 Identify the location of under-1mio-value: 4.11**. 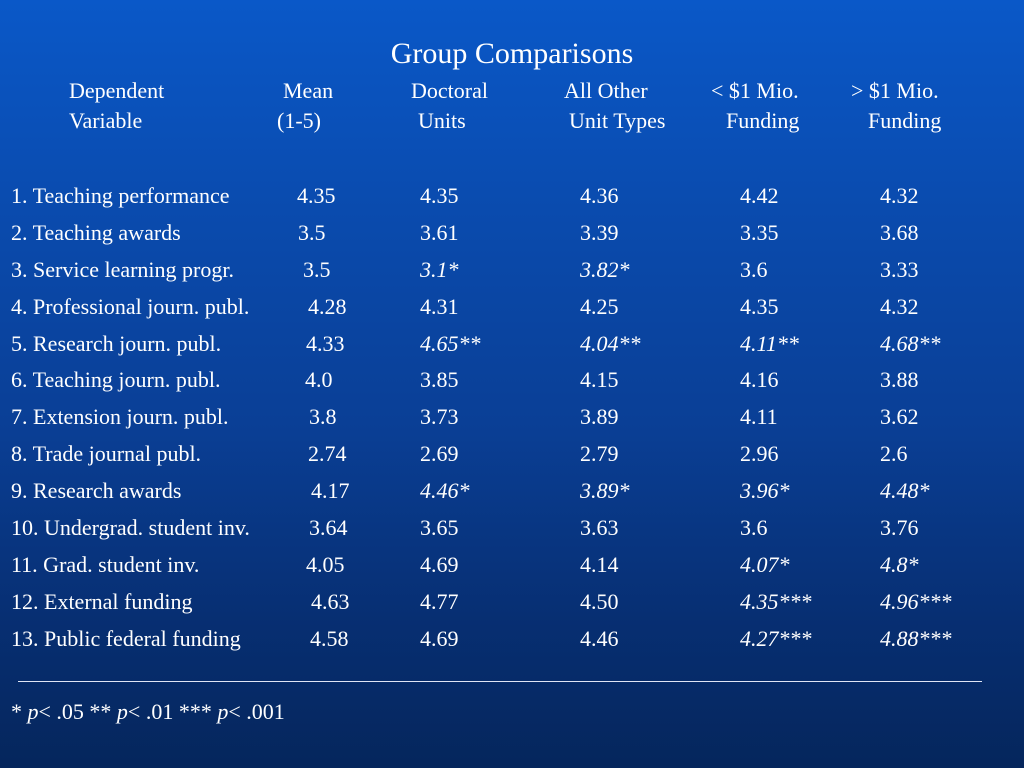
(769, 343).